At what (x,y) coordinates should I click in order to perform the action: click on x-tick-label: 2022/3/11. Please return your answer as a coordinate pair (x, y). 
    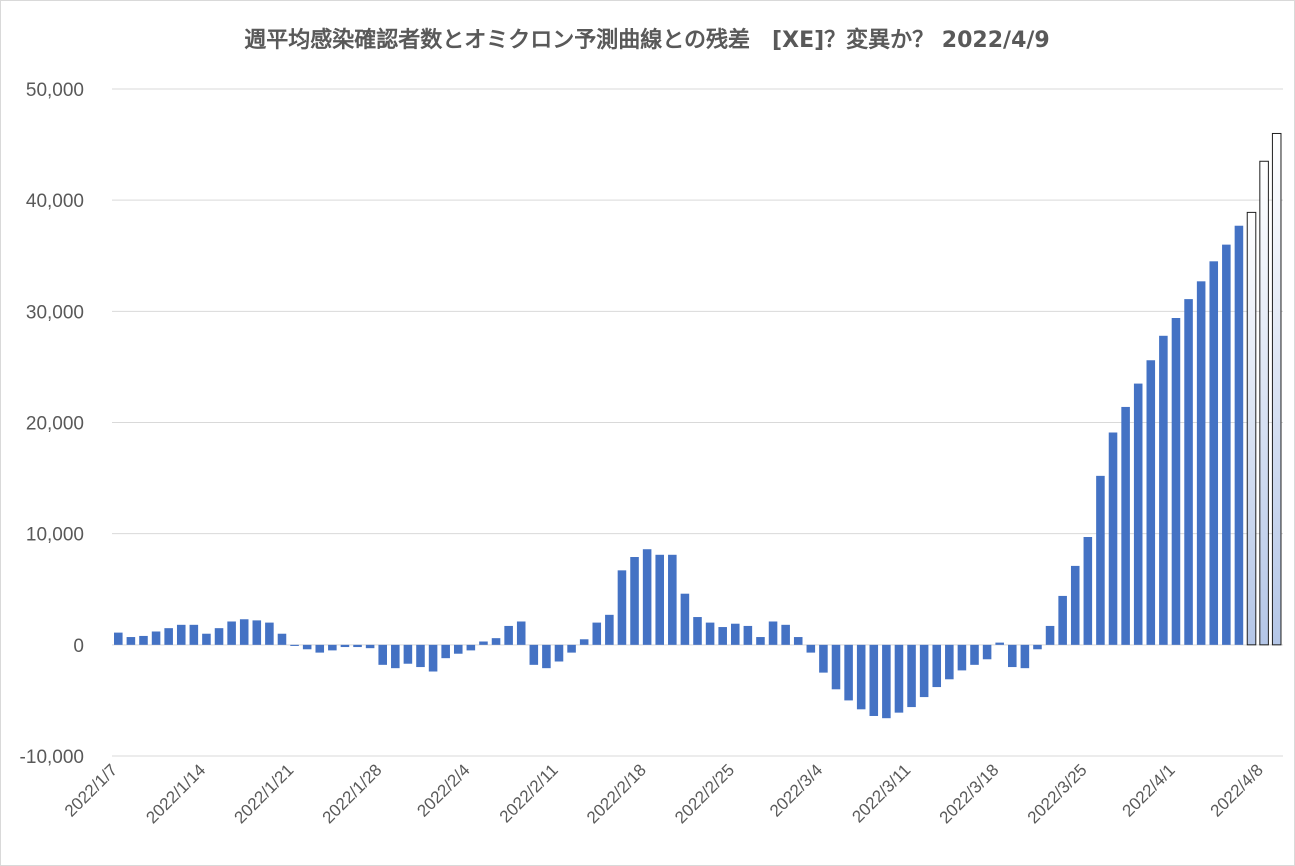
    Looking at the image, I should click on (881, 793).